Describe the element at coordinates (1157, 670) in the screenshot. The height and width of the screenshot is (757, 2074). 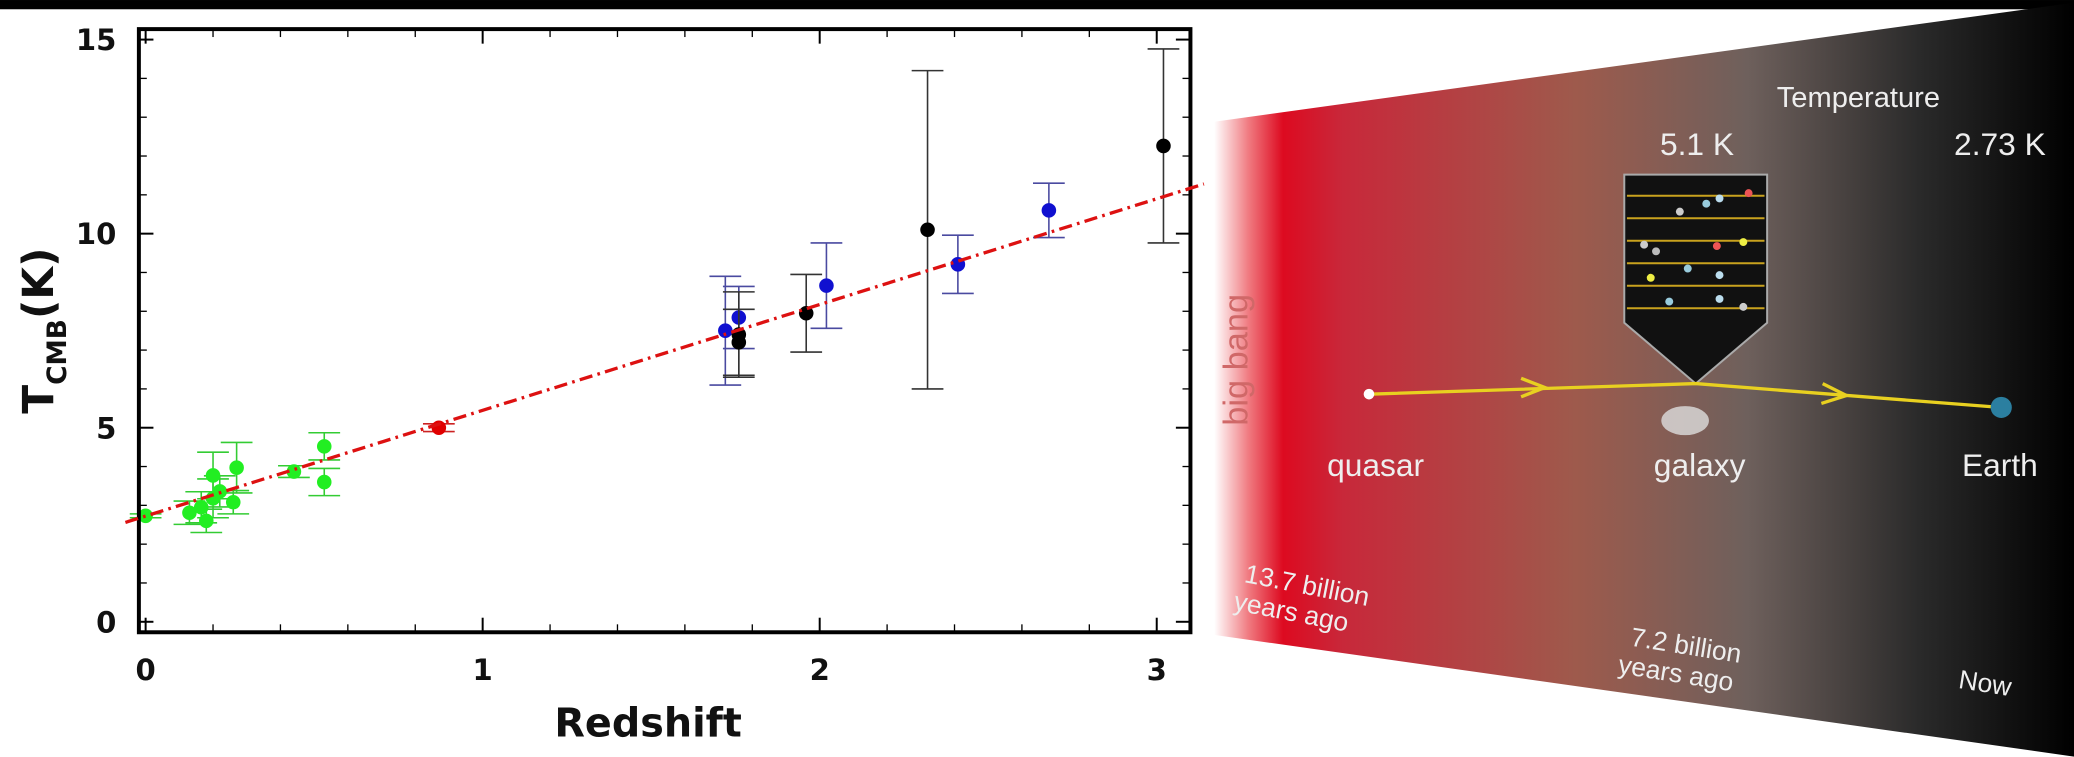
I see `x-tick-label: 3` at that location.